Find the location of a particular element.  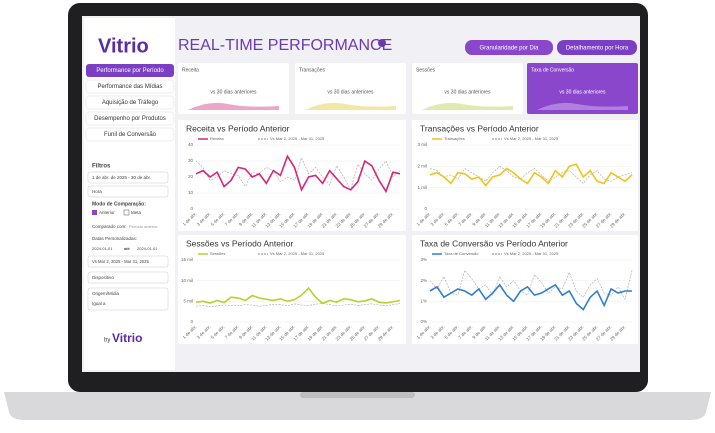

kpi-label: Receita is located at coordinates (190, 70).